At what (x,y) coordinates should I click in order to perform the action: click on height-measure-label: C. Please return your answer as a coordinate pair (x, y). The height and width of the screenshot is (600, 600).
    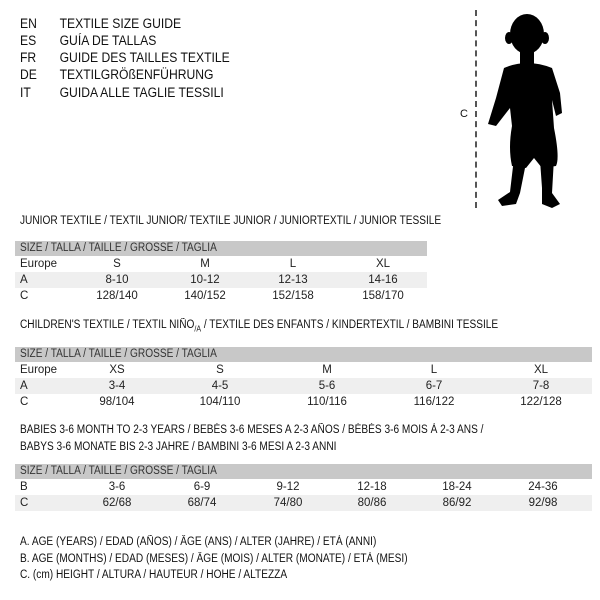
    Looking at the image, I should click on (464, 114).